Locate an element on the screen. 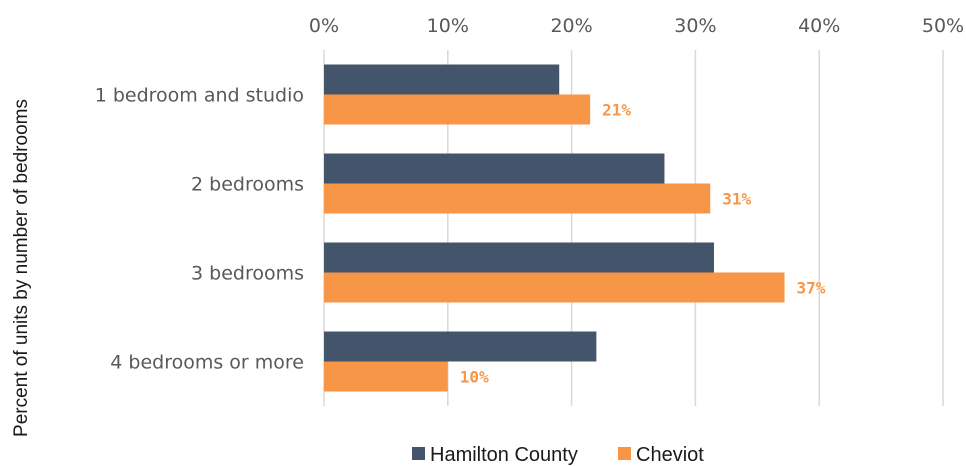  category-label: 1 bedroom and studio is located at coordinates (199, 96).